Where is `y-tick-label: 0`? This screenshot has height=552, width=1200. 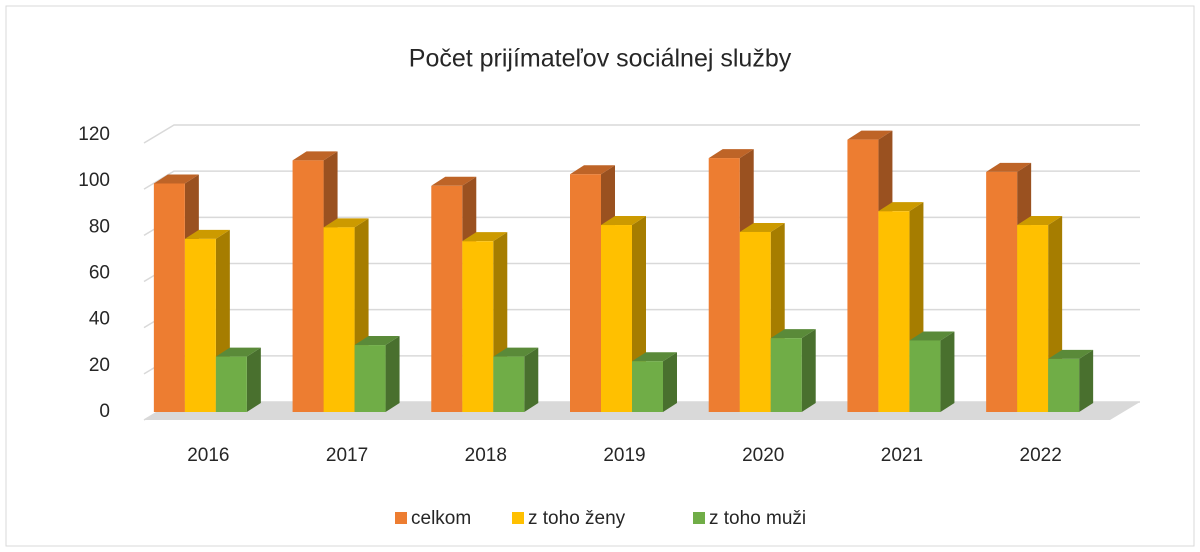 y-tick-label: 0 is located at coordinates (104, 411).